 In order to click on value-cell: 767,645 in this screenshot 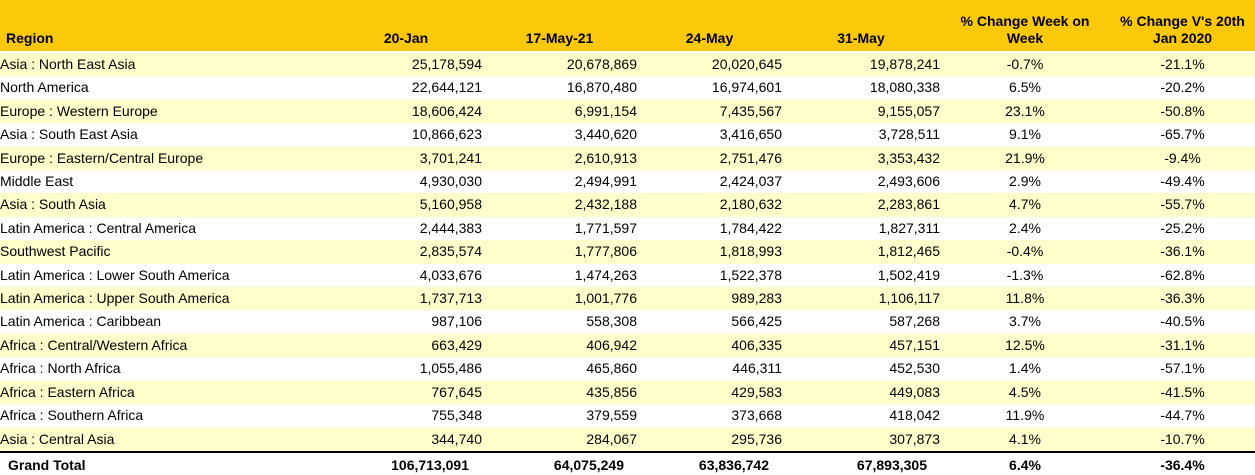, I will do `click(456, 391)`.